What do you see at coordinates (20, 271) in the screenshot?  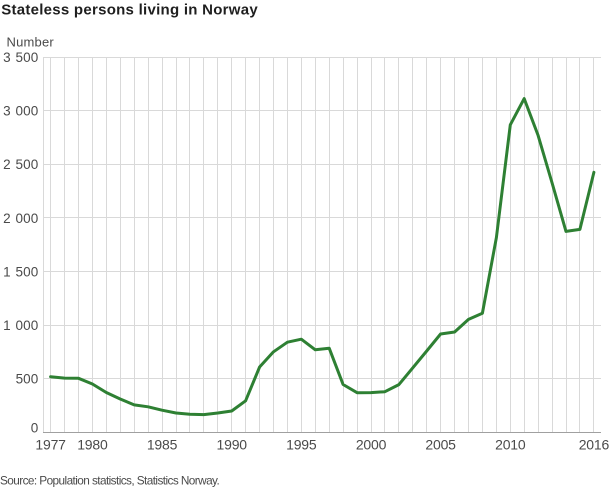 I see `svg-text: 1 500` at bounding box center [20, 271].